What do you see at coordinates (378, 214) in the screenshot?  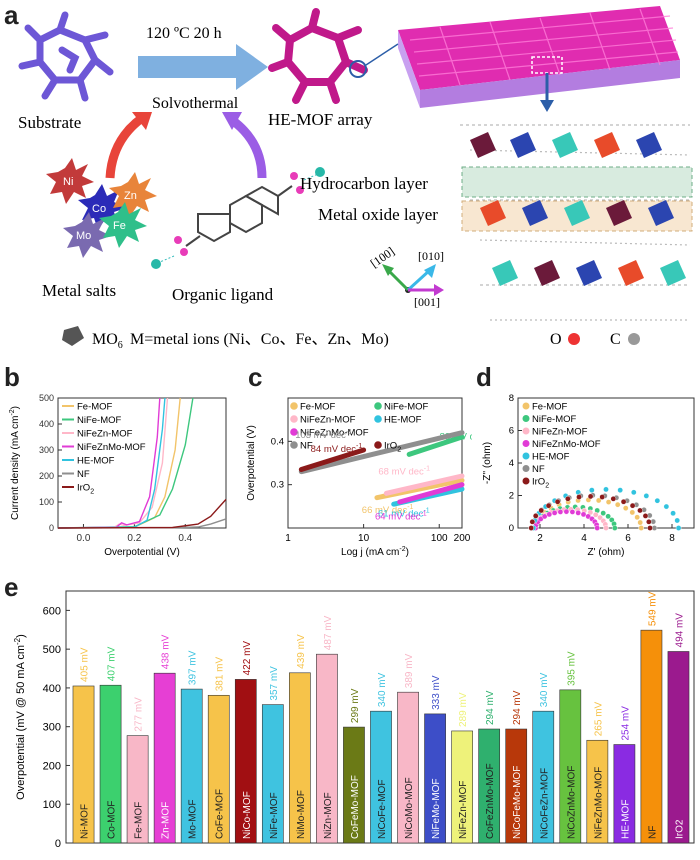 I see `metal-oxide-layer-label: Metal oxide layer` at bounding box center [378, 214].